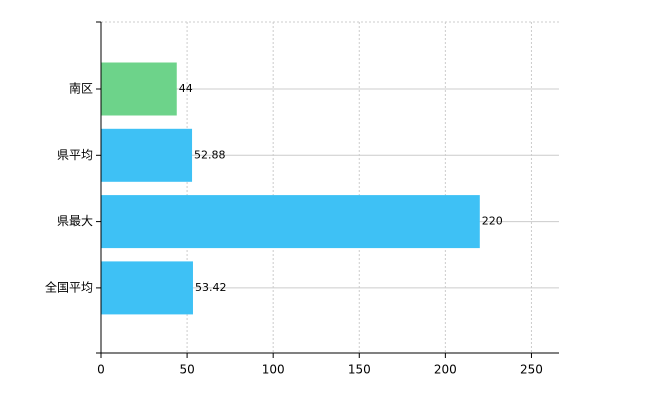 Image resolution: width=650 pixels, height=400 pixels. What do you see at coordinates (492, 221) in the screenshot?
I see `value-label: 220` at bounding box center [492, 221].